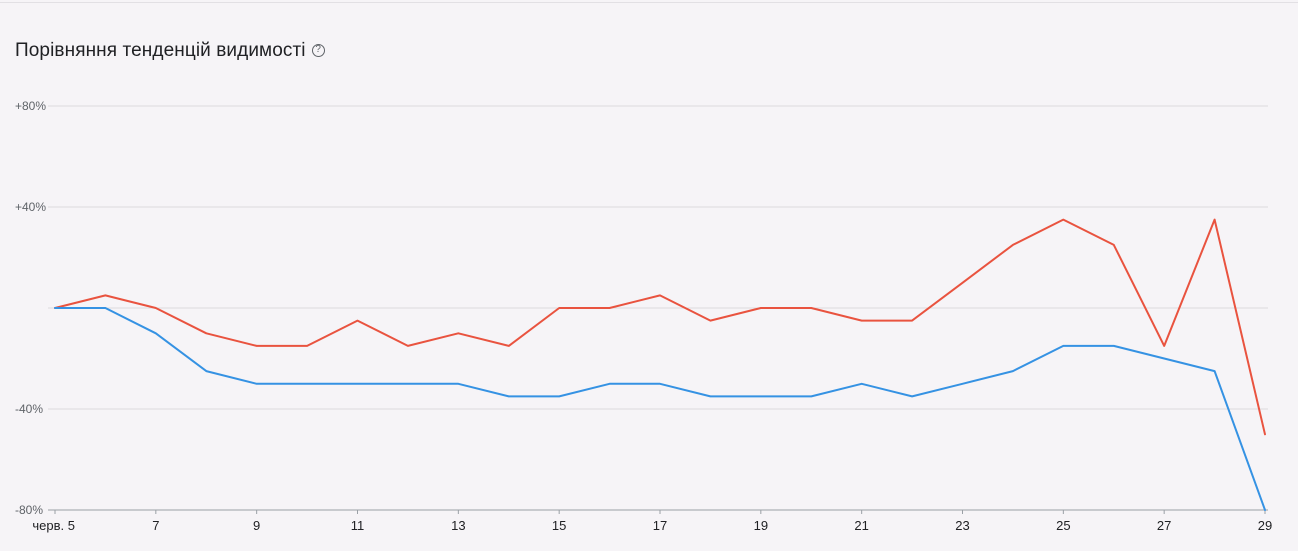 Image resolution: width=1298 pixels, height=551 pixels. What do you see at coordinates (30, 207) in the screenshot?
I see `y-tick-label: +40%` at bounding box center [30, 207].